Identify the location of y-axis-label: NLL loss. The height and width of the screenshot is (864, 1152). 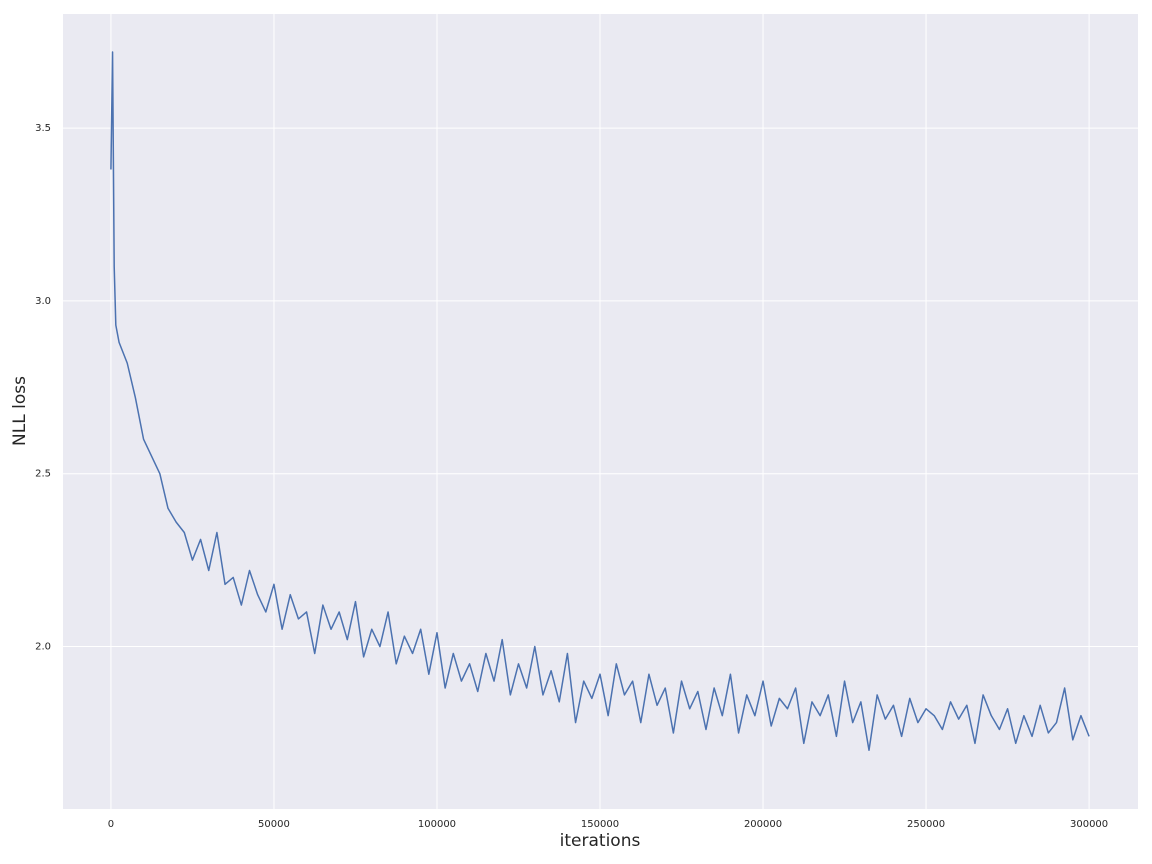
(20, 411).